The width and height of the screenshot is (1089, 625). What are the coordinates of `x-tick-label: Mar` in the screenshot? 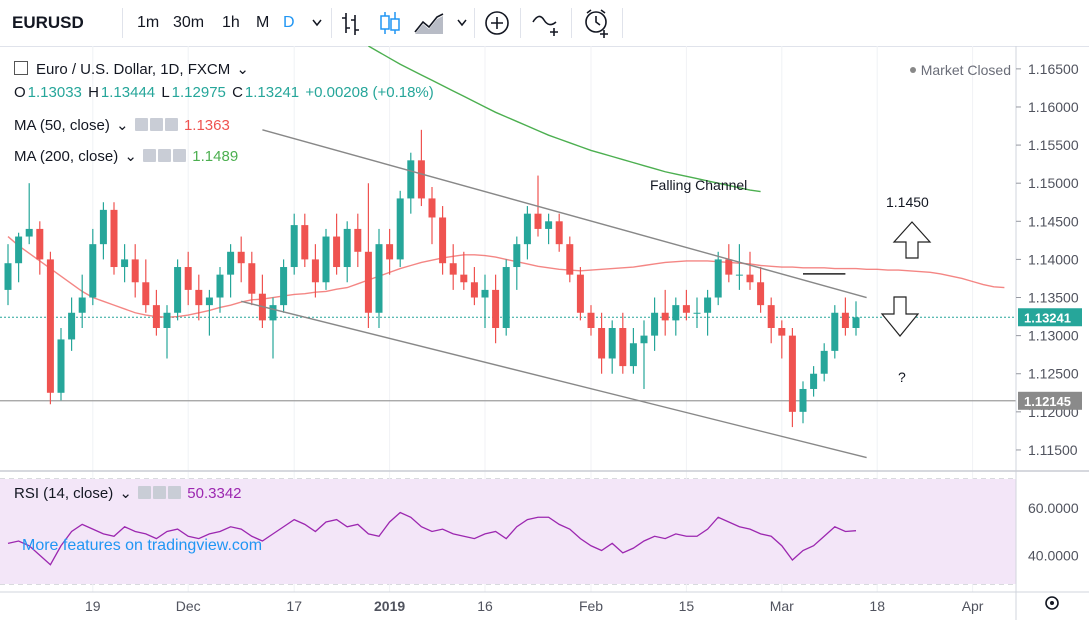 It's located at (782, 606).